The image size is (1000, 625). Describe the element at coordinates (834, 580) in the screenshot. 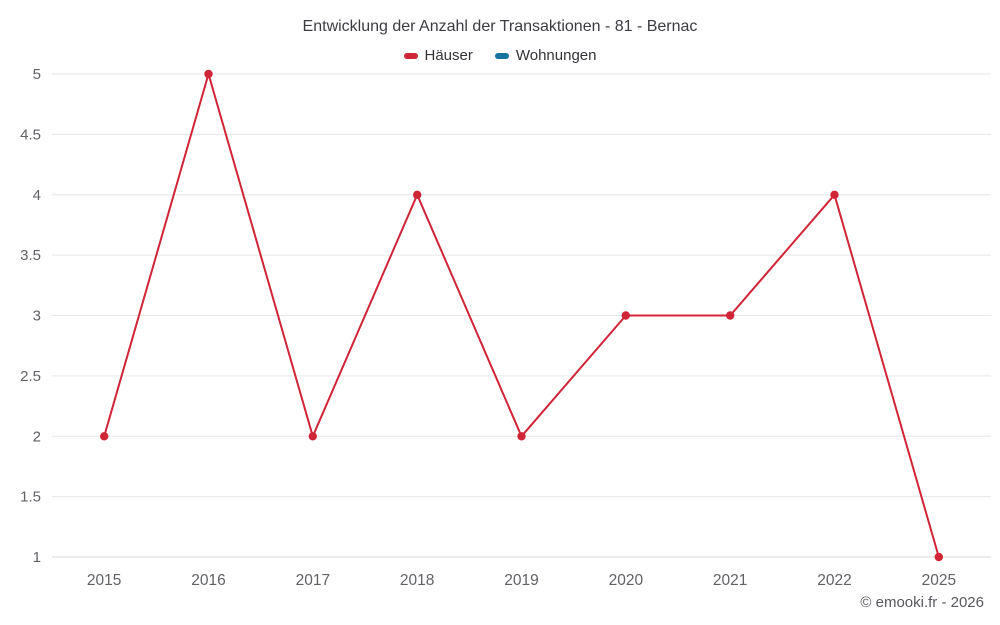

I see `x-axis-tick-label: 2022` at that location.